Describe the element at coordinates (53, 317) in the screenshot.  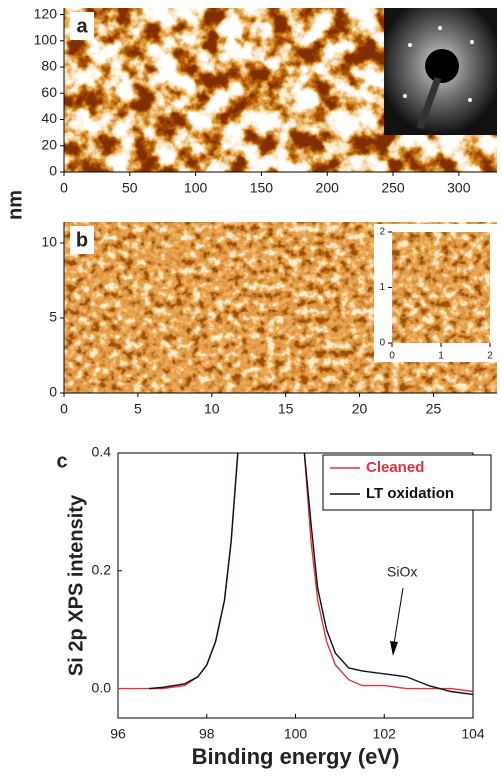
I see `y-tick-label: 5` at that location.